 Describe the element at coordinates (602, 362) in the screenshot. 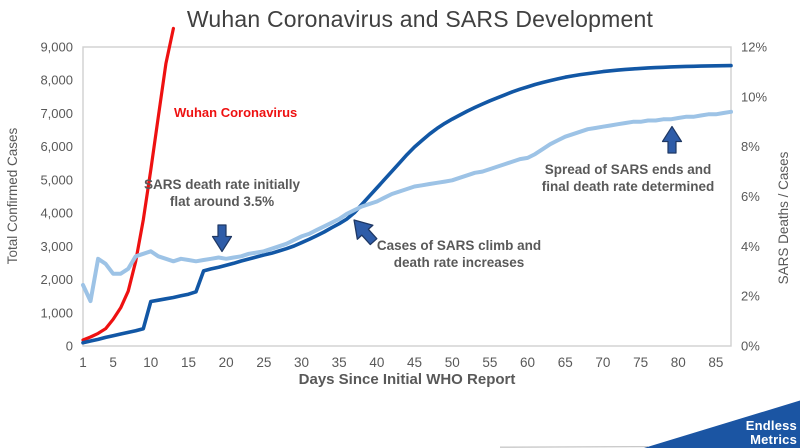

I see `x-axis-tick-label: 70` at that location.